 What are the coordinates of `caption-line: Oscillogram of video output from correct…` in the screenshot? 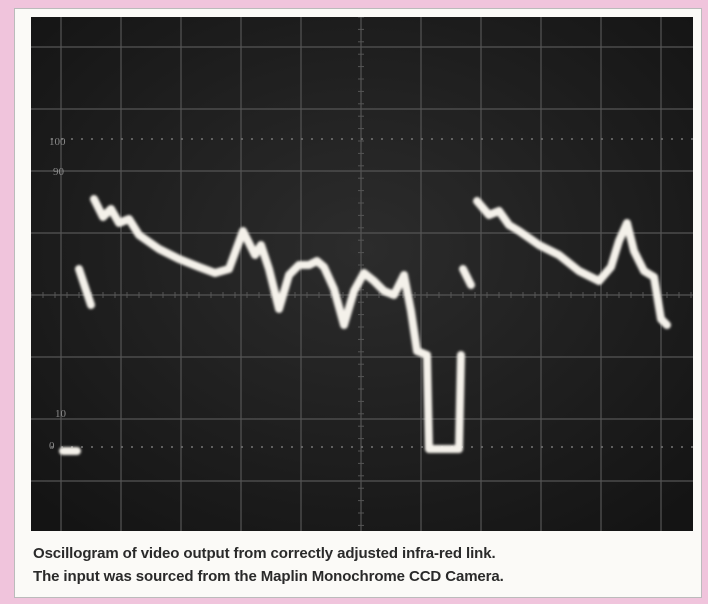 It's located at (264, 553).